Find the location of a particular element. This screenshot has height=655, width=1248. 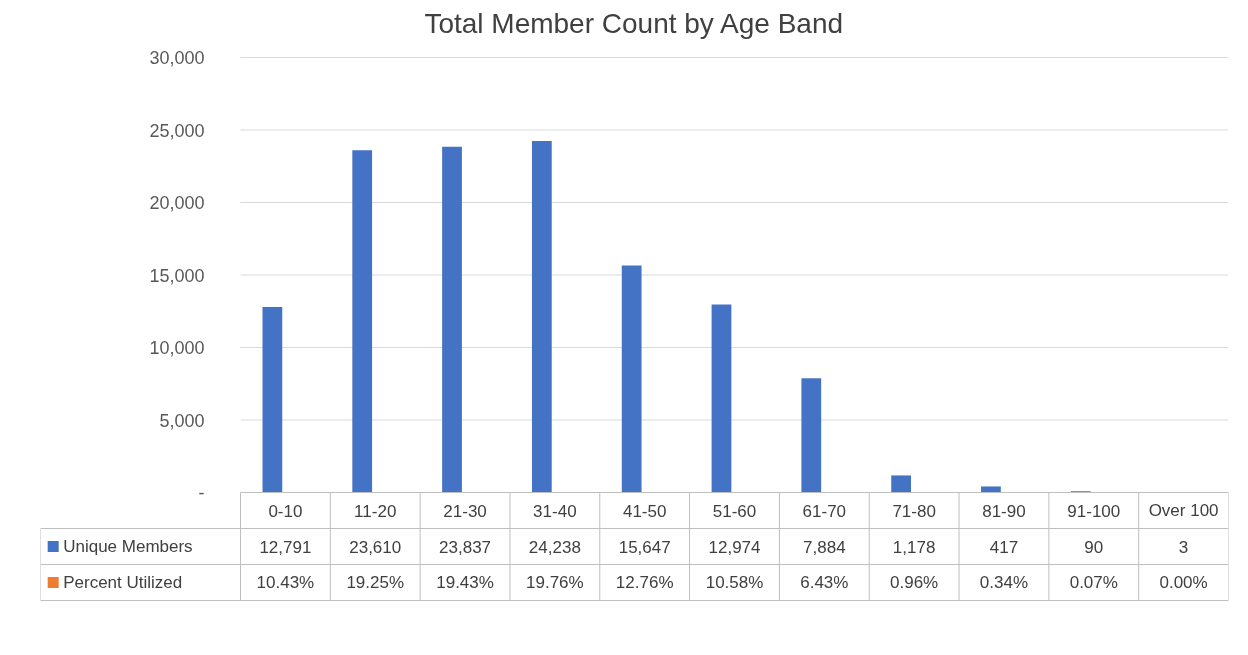

data-label: 12.76% is located at coordinates (644, 582).